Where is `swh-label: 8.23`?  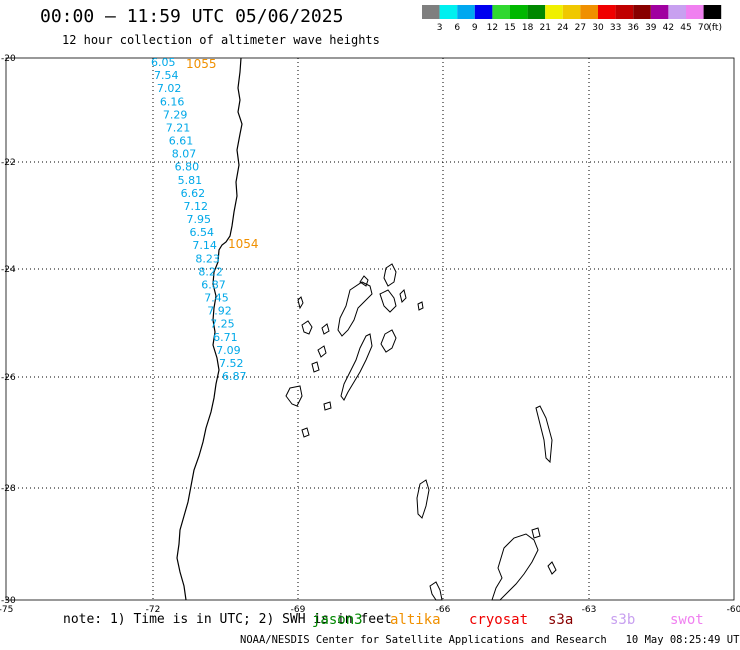
swh-label: 8.23 is located at coordinates (207, 258).